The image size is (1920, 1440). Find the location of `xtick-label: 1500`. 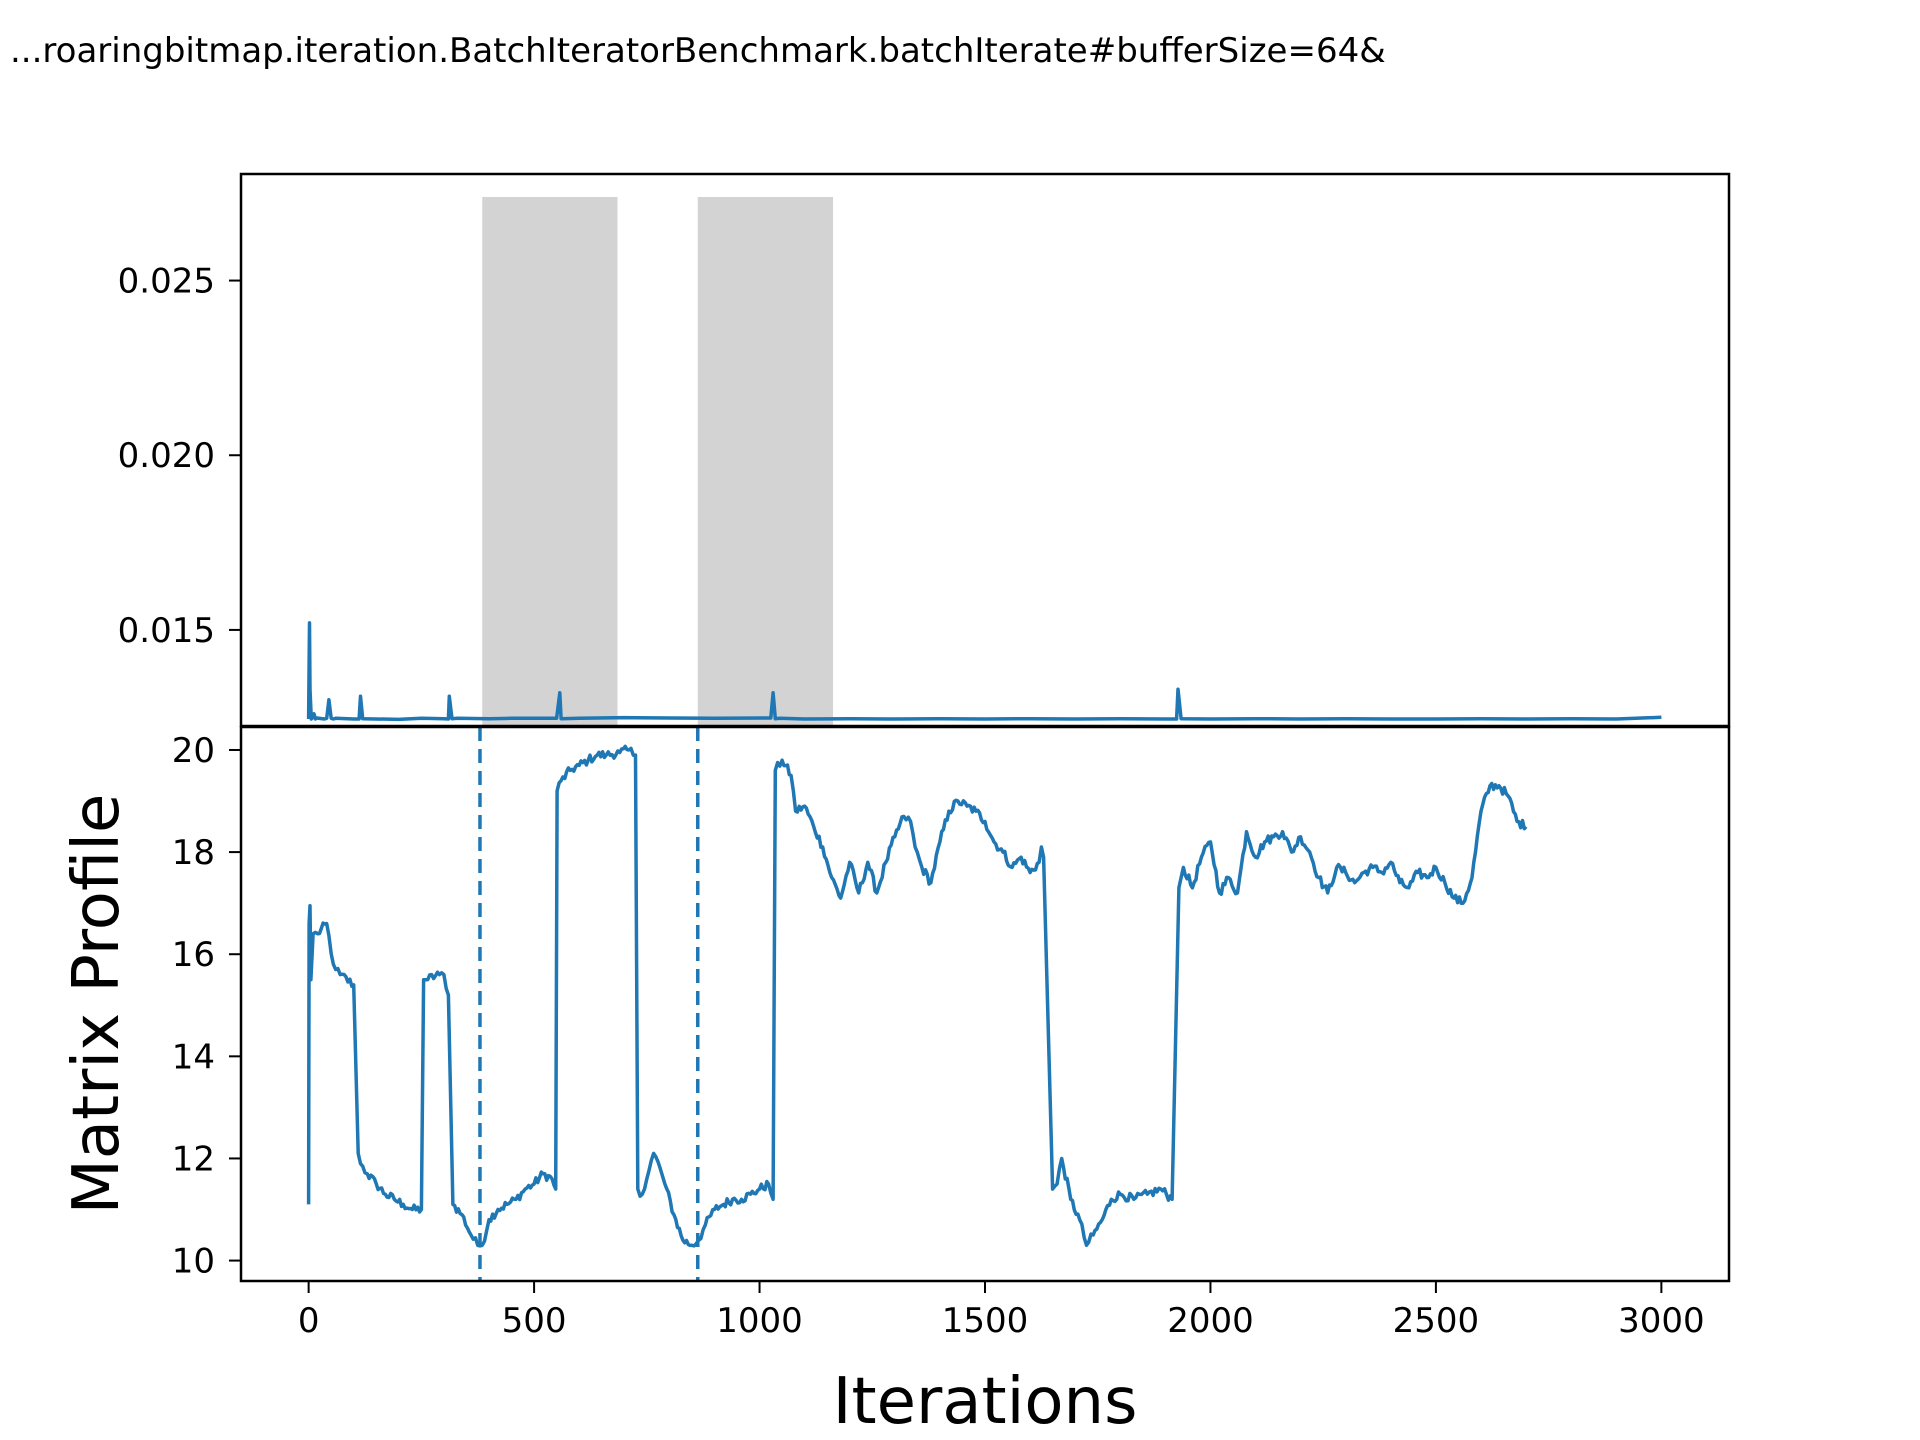

xtick-label: 1500 is located at coordinates (985, 1321).